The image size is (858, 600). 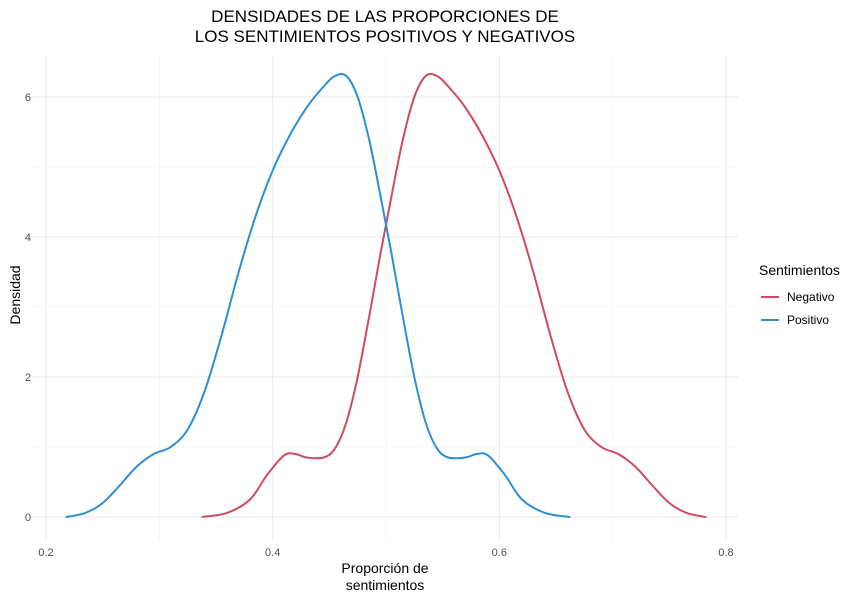 I want to click on x-tick-label: 0.2, so click(x=45, y=553).